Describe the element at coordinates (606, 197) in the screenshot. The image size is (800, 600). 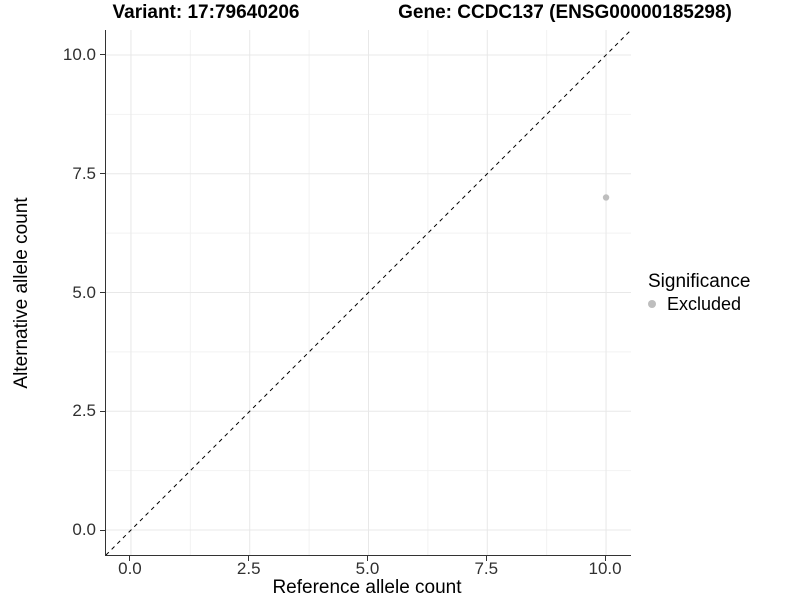
I see `data-point` at that location.